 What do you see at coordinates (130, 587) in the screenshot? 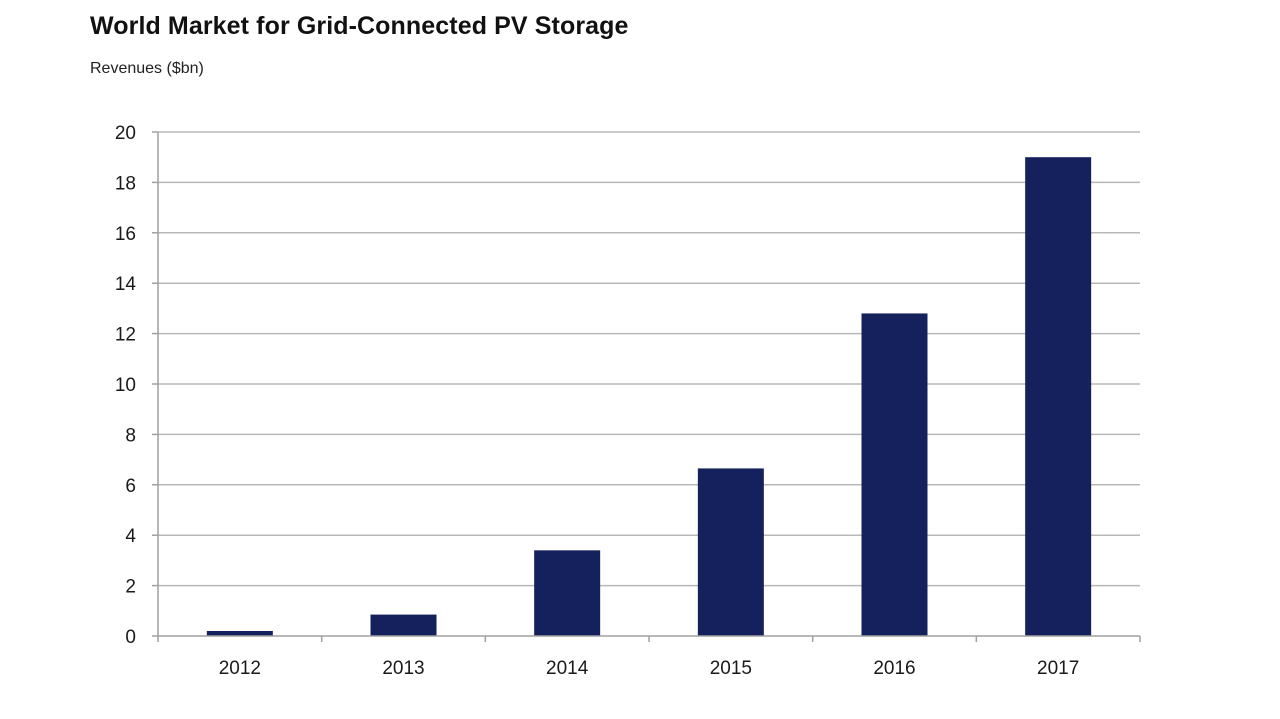
I see `y-tick-label: 2` at bounding box center [130, 587].